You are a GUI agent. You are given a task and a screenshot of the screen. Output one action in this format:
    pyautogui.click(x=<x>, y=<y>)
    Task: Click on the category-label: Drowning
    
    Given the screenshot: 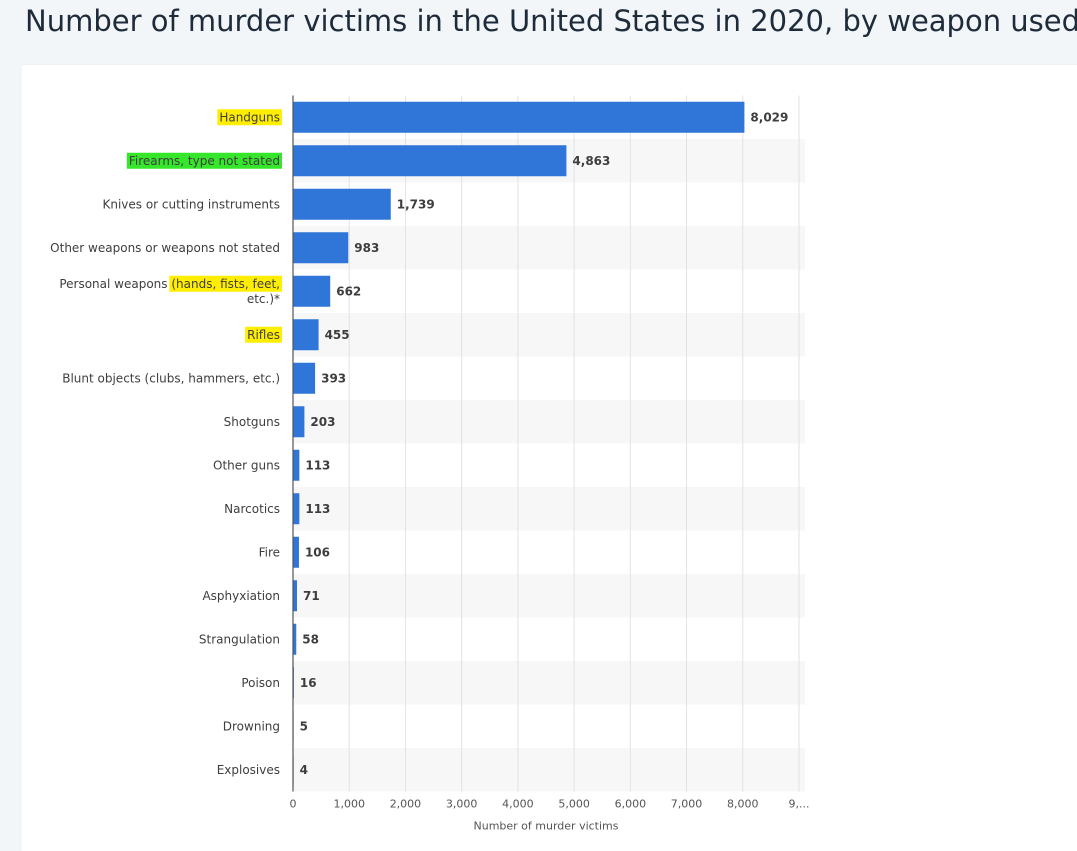 What is the action you would take?
    pyautogui.click(x=251, y=726)
    